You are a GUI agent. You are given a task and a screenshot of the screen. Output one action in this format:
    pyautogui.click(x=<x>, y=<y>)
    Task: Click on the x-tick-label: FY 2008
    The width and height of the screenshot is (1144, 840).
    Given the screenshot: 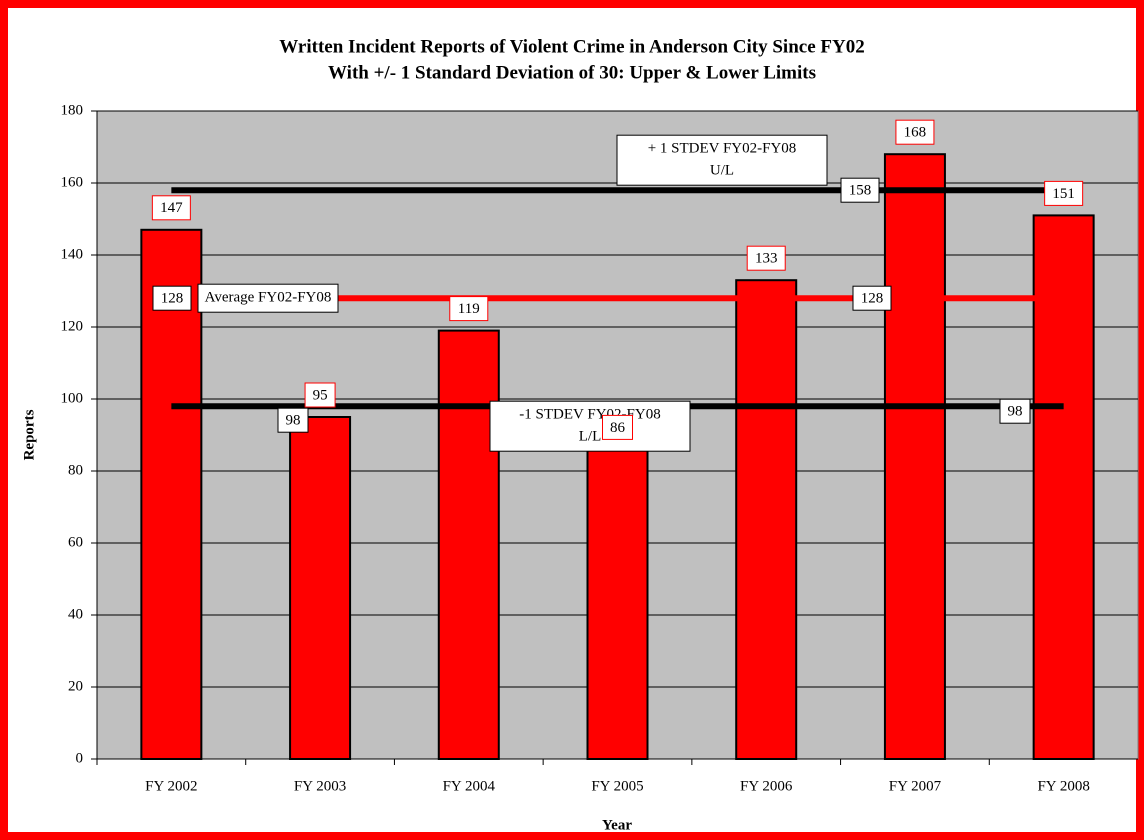 What is the action you would take?
    pyautogui.click(x=1063, y=786)
    